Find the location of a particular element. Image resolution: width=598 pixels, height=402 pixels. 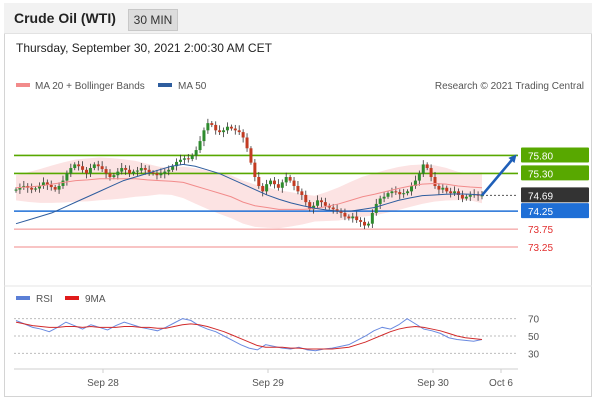

ma50-legend-swatch is located at coordinates (165, 85).